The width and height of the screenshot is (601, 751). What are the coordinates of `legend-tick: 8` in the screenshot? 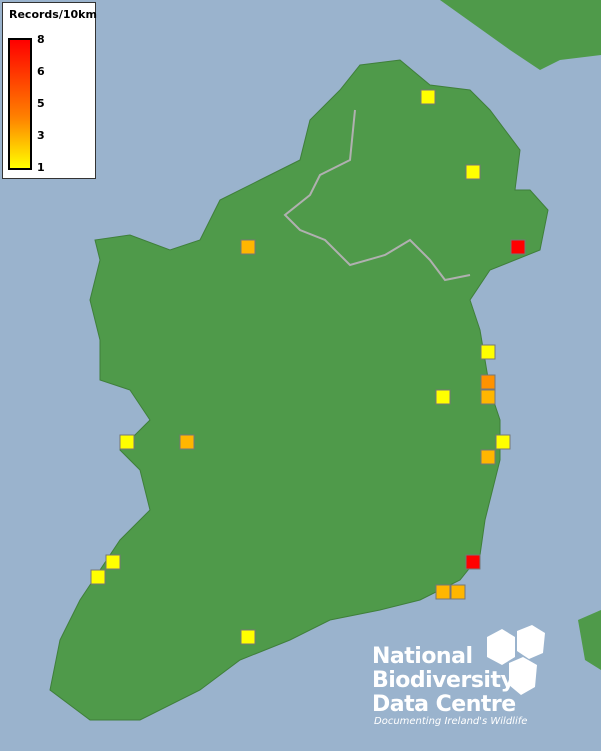 It's located at (41, 39).